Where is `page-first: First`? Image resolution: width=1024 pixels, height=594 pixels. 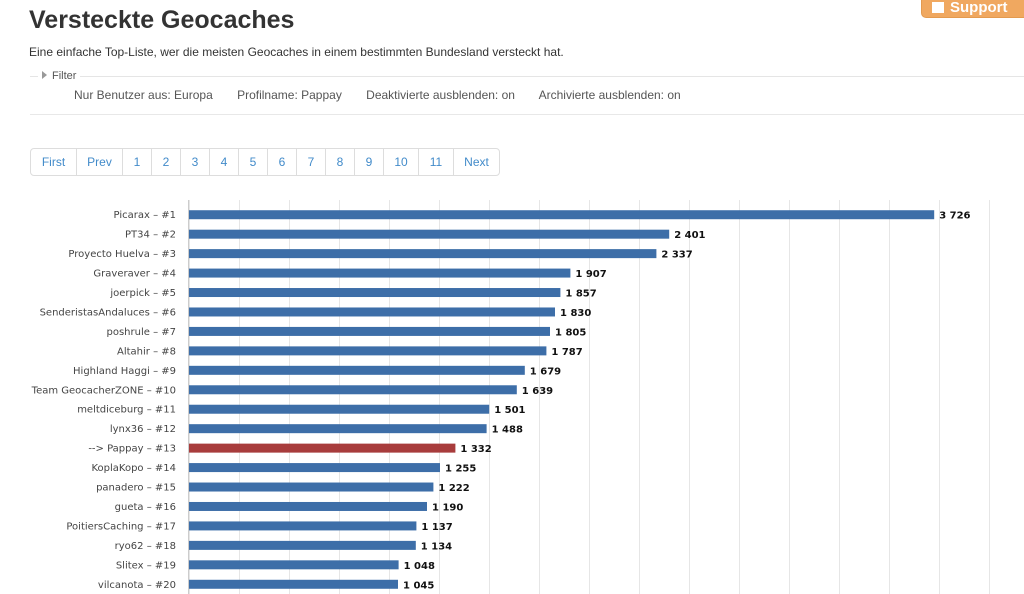 page-first: First is located at coordinates (53, 162).